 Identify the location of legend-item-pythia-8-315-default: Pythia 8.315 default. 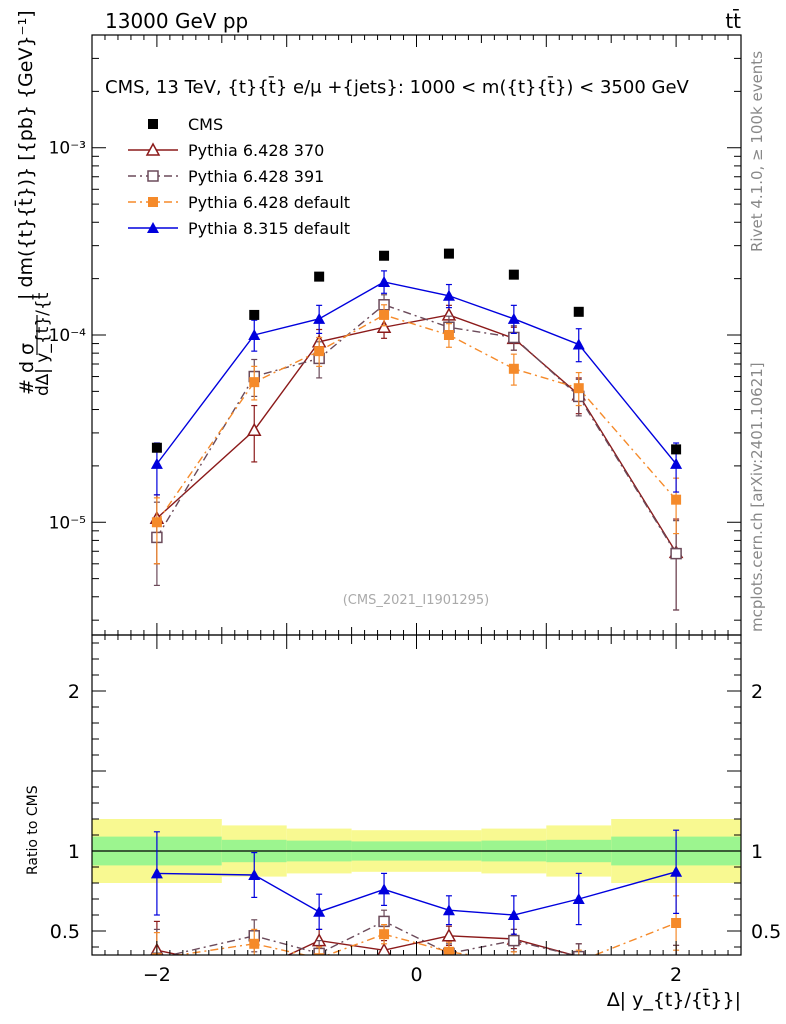
(239, 228).